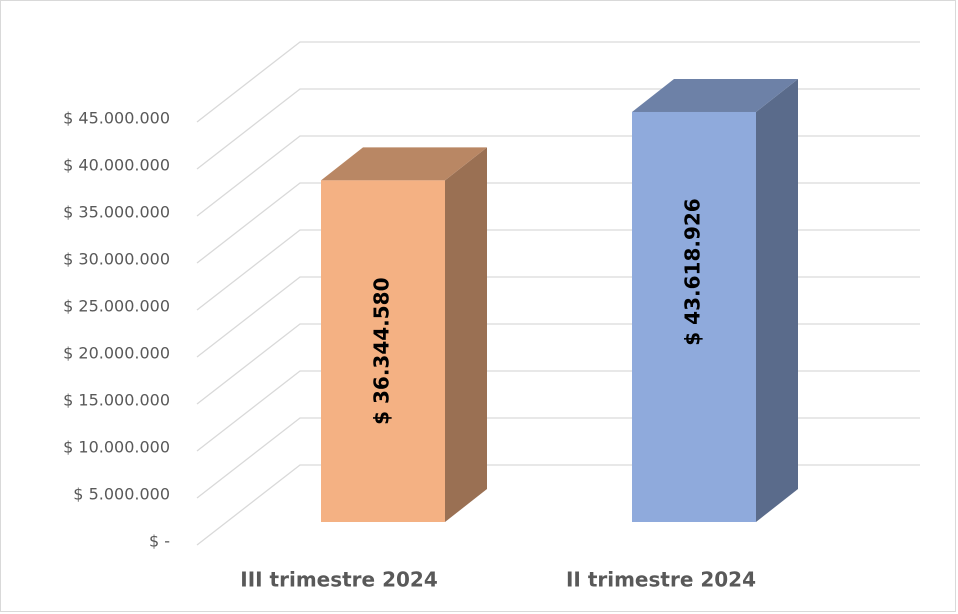  Describe the element at coordinates (693, 271) in the screenshot. I see `value-label: $ 43.618.926` at that location.